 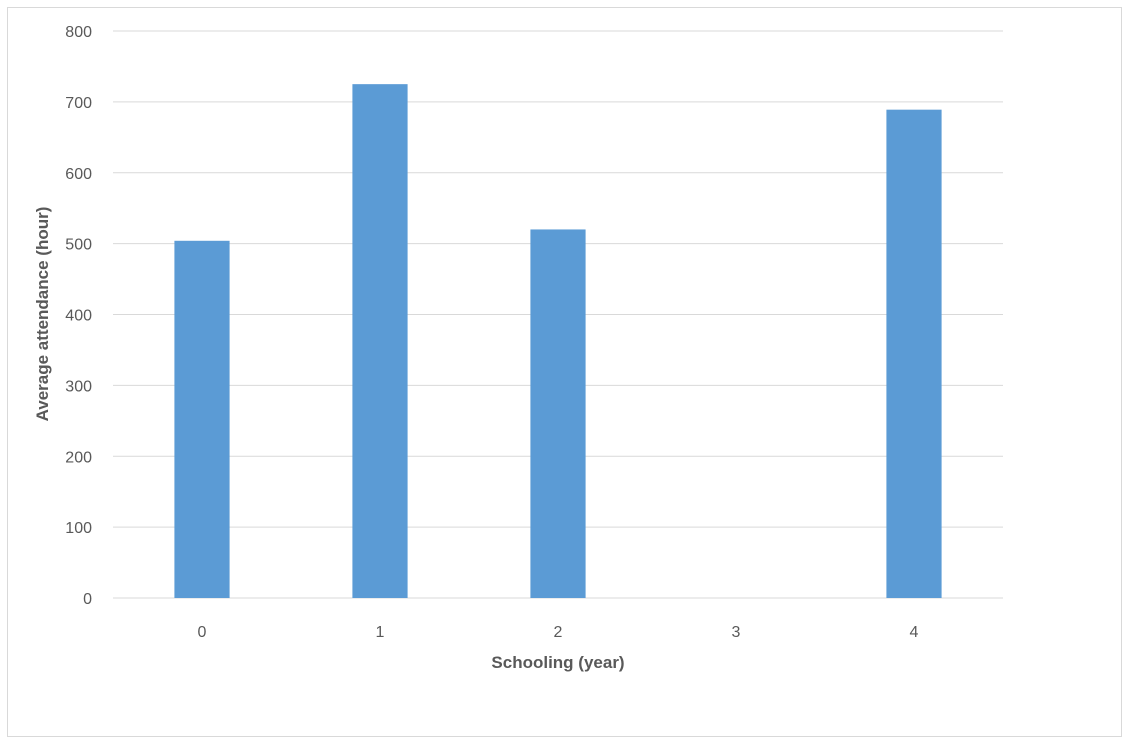 What do you see at coordinates (380, 632) in the screenshot?
I see `x-tick-label: 1` at bounding box center [380, 632].